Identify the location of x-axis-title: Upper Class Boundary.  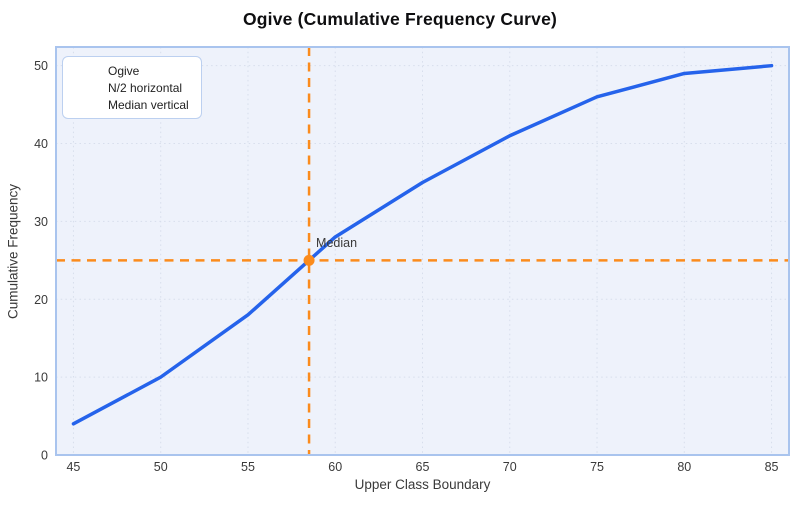
(422, 484).